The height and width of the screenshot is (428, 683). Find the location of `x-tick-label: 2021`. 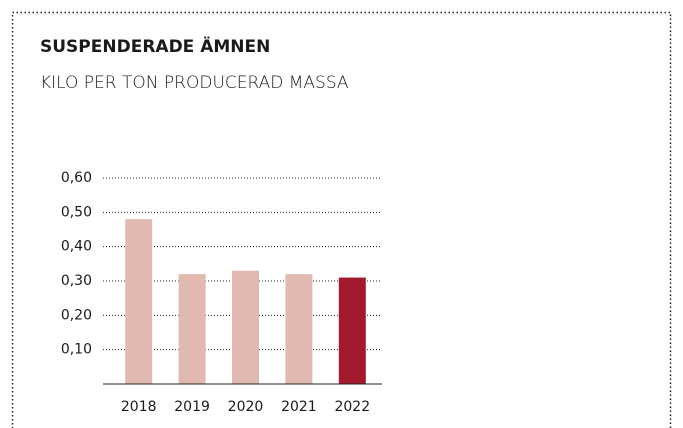

x-tick-label: 2021 is located at coordinates (299, 407).